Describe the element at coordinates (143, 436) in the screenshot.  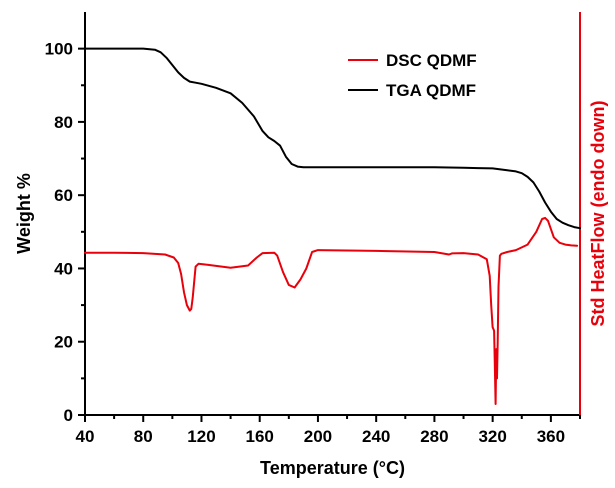
I see `x-tick-label: 80` at that location.